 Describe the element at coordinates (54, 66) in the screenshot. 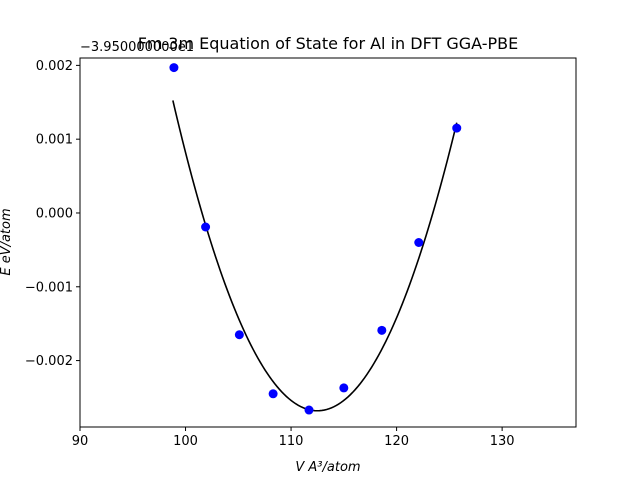

I see `y-tick-label: 0.002` at that location.